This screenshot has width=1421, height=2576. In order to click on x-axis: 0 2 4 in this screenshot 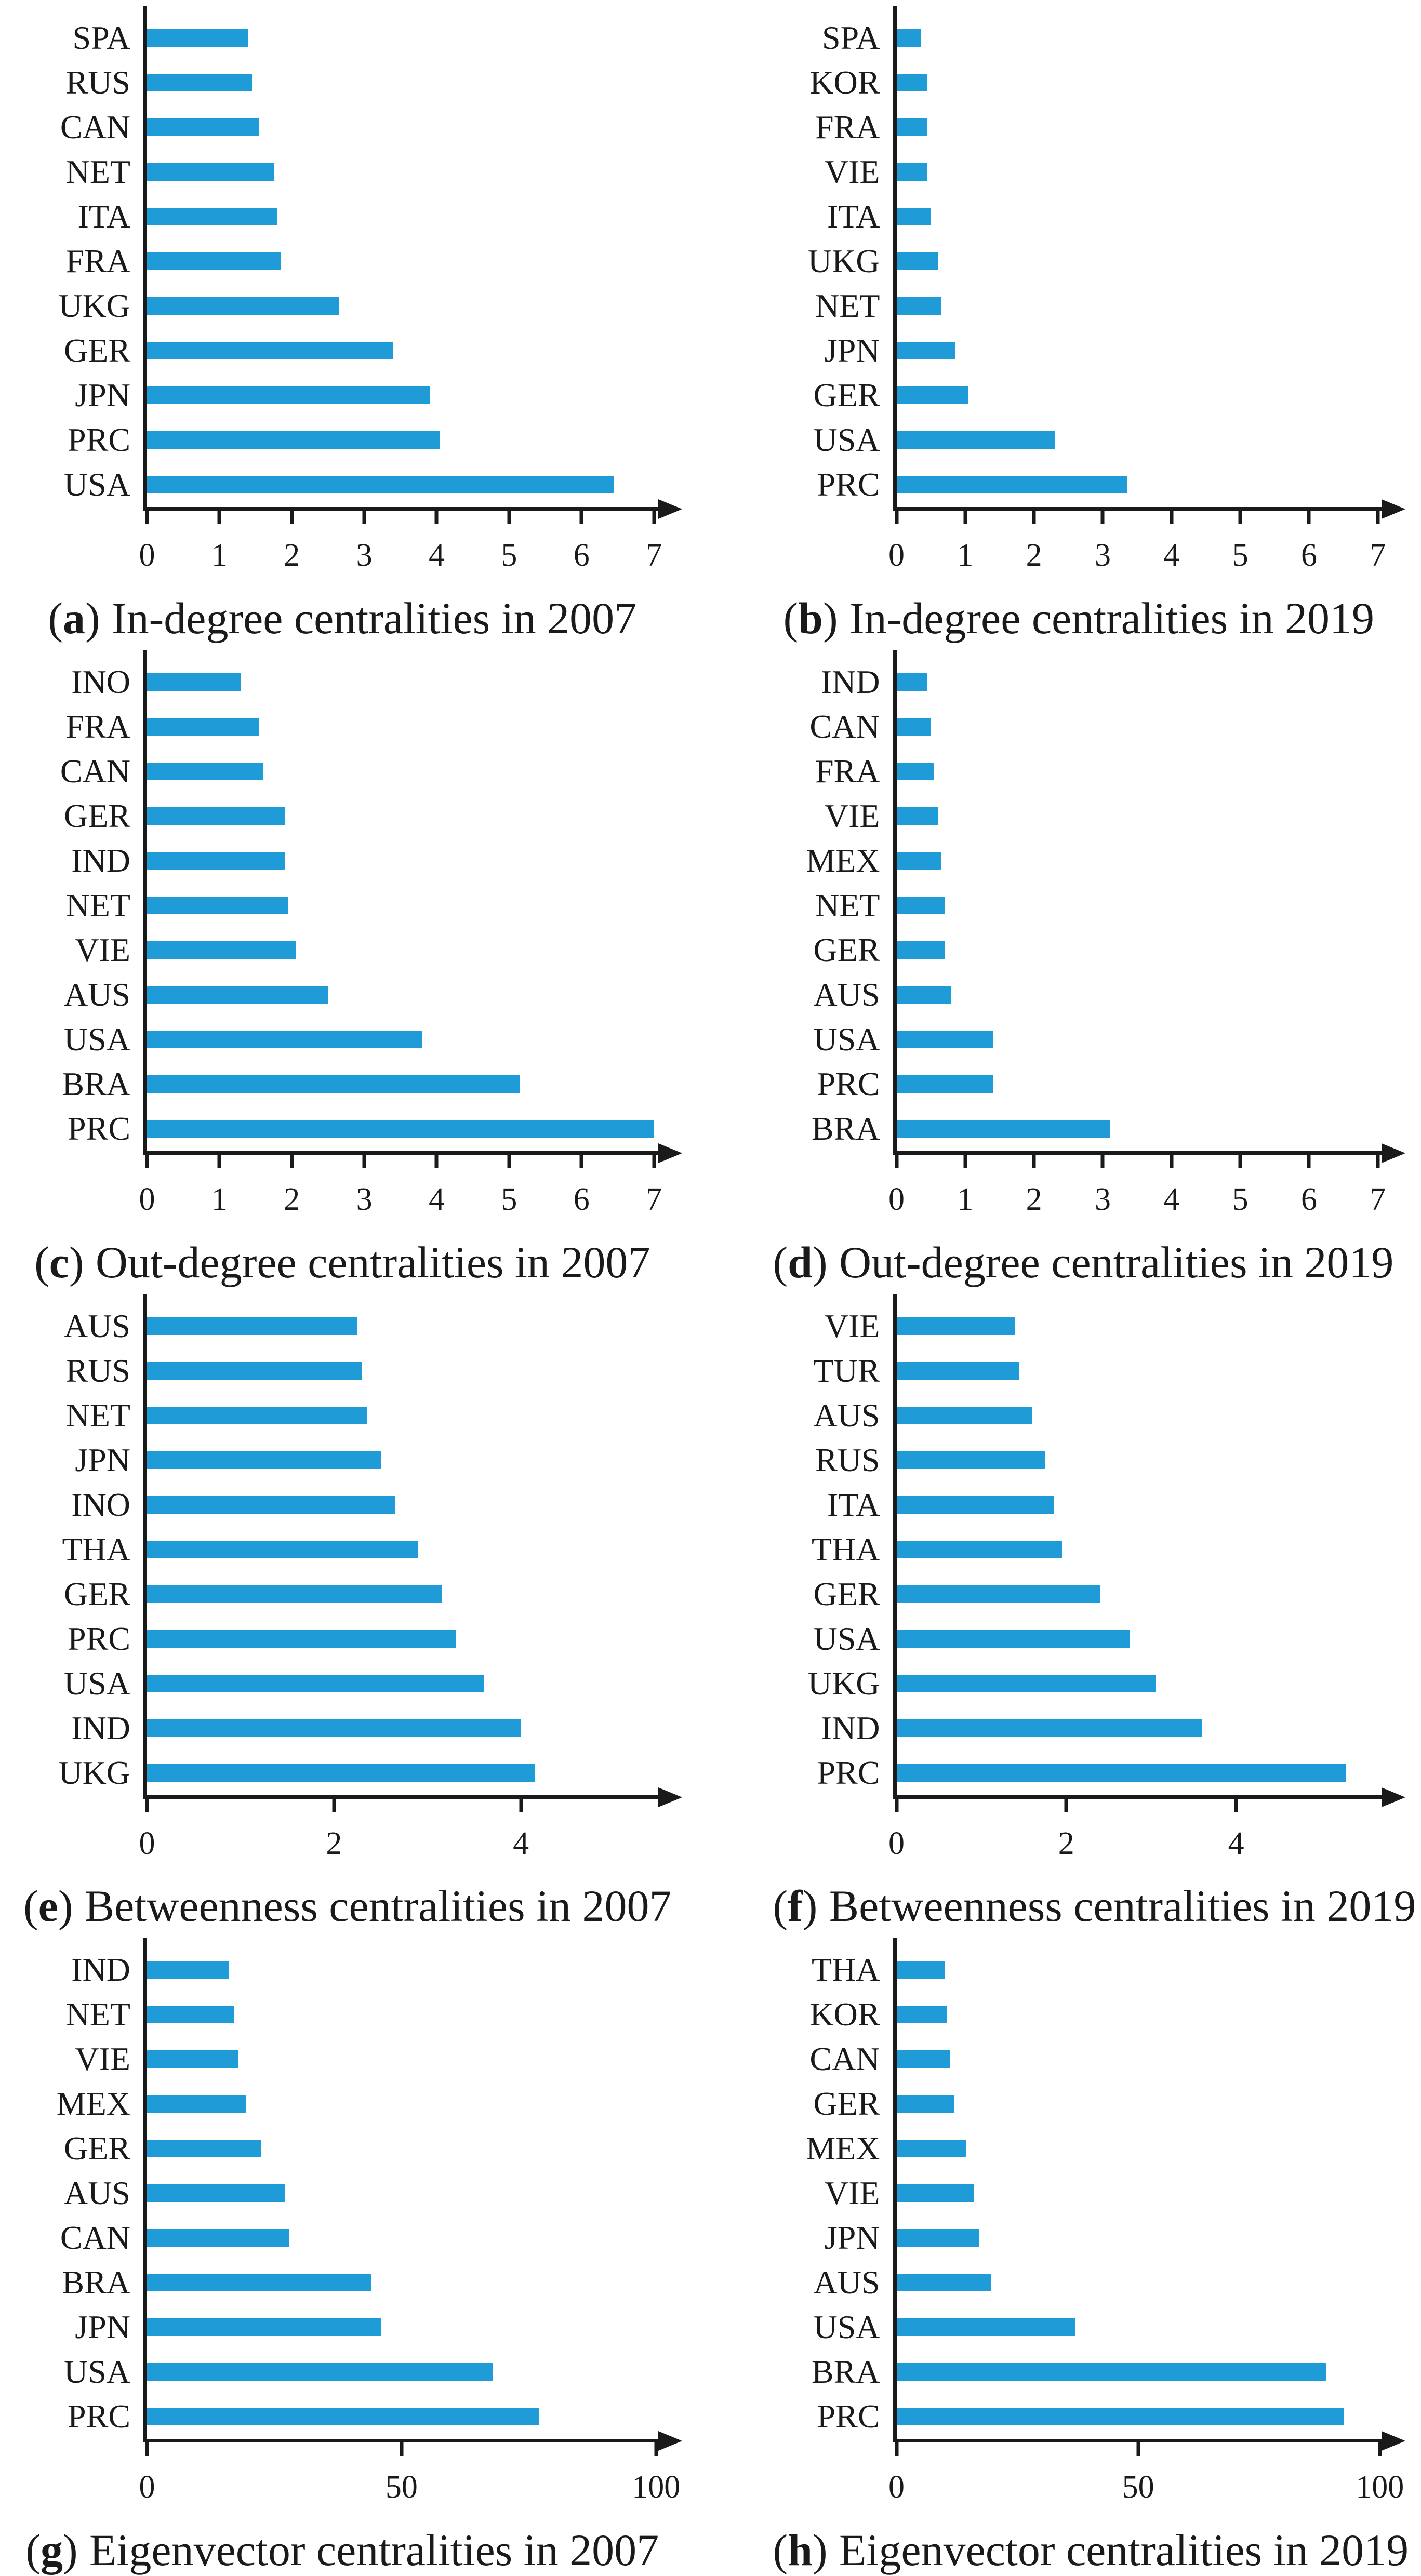, I will do `click(410, 1827)`.